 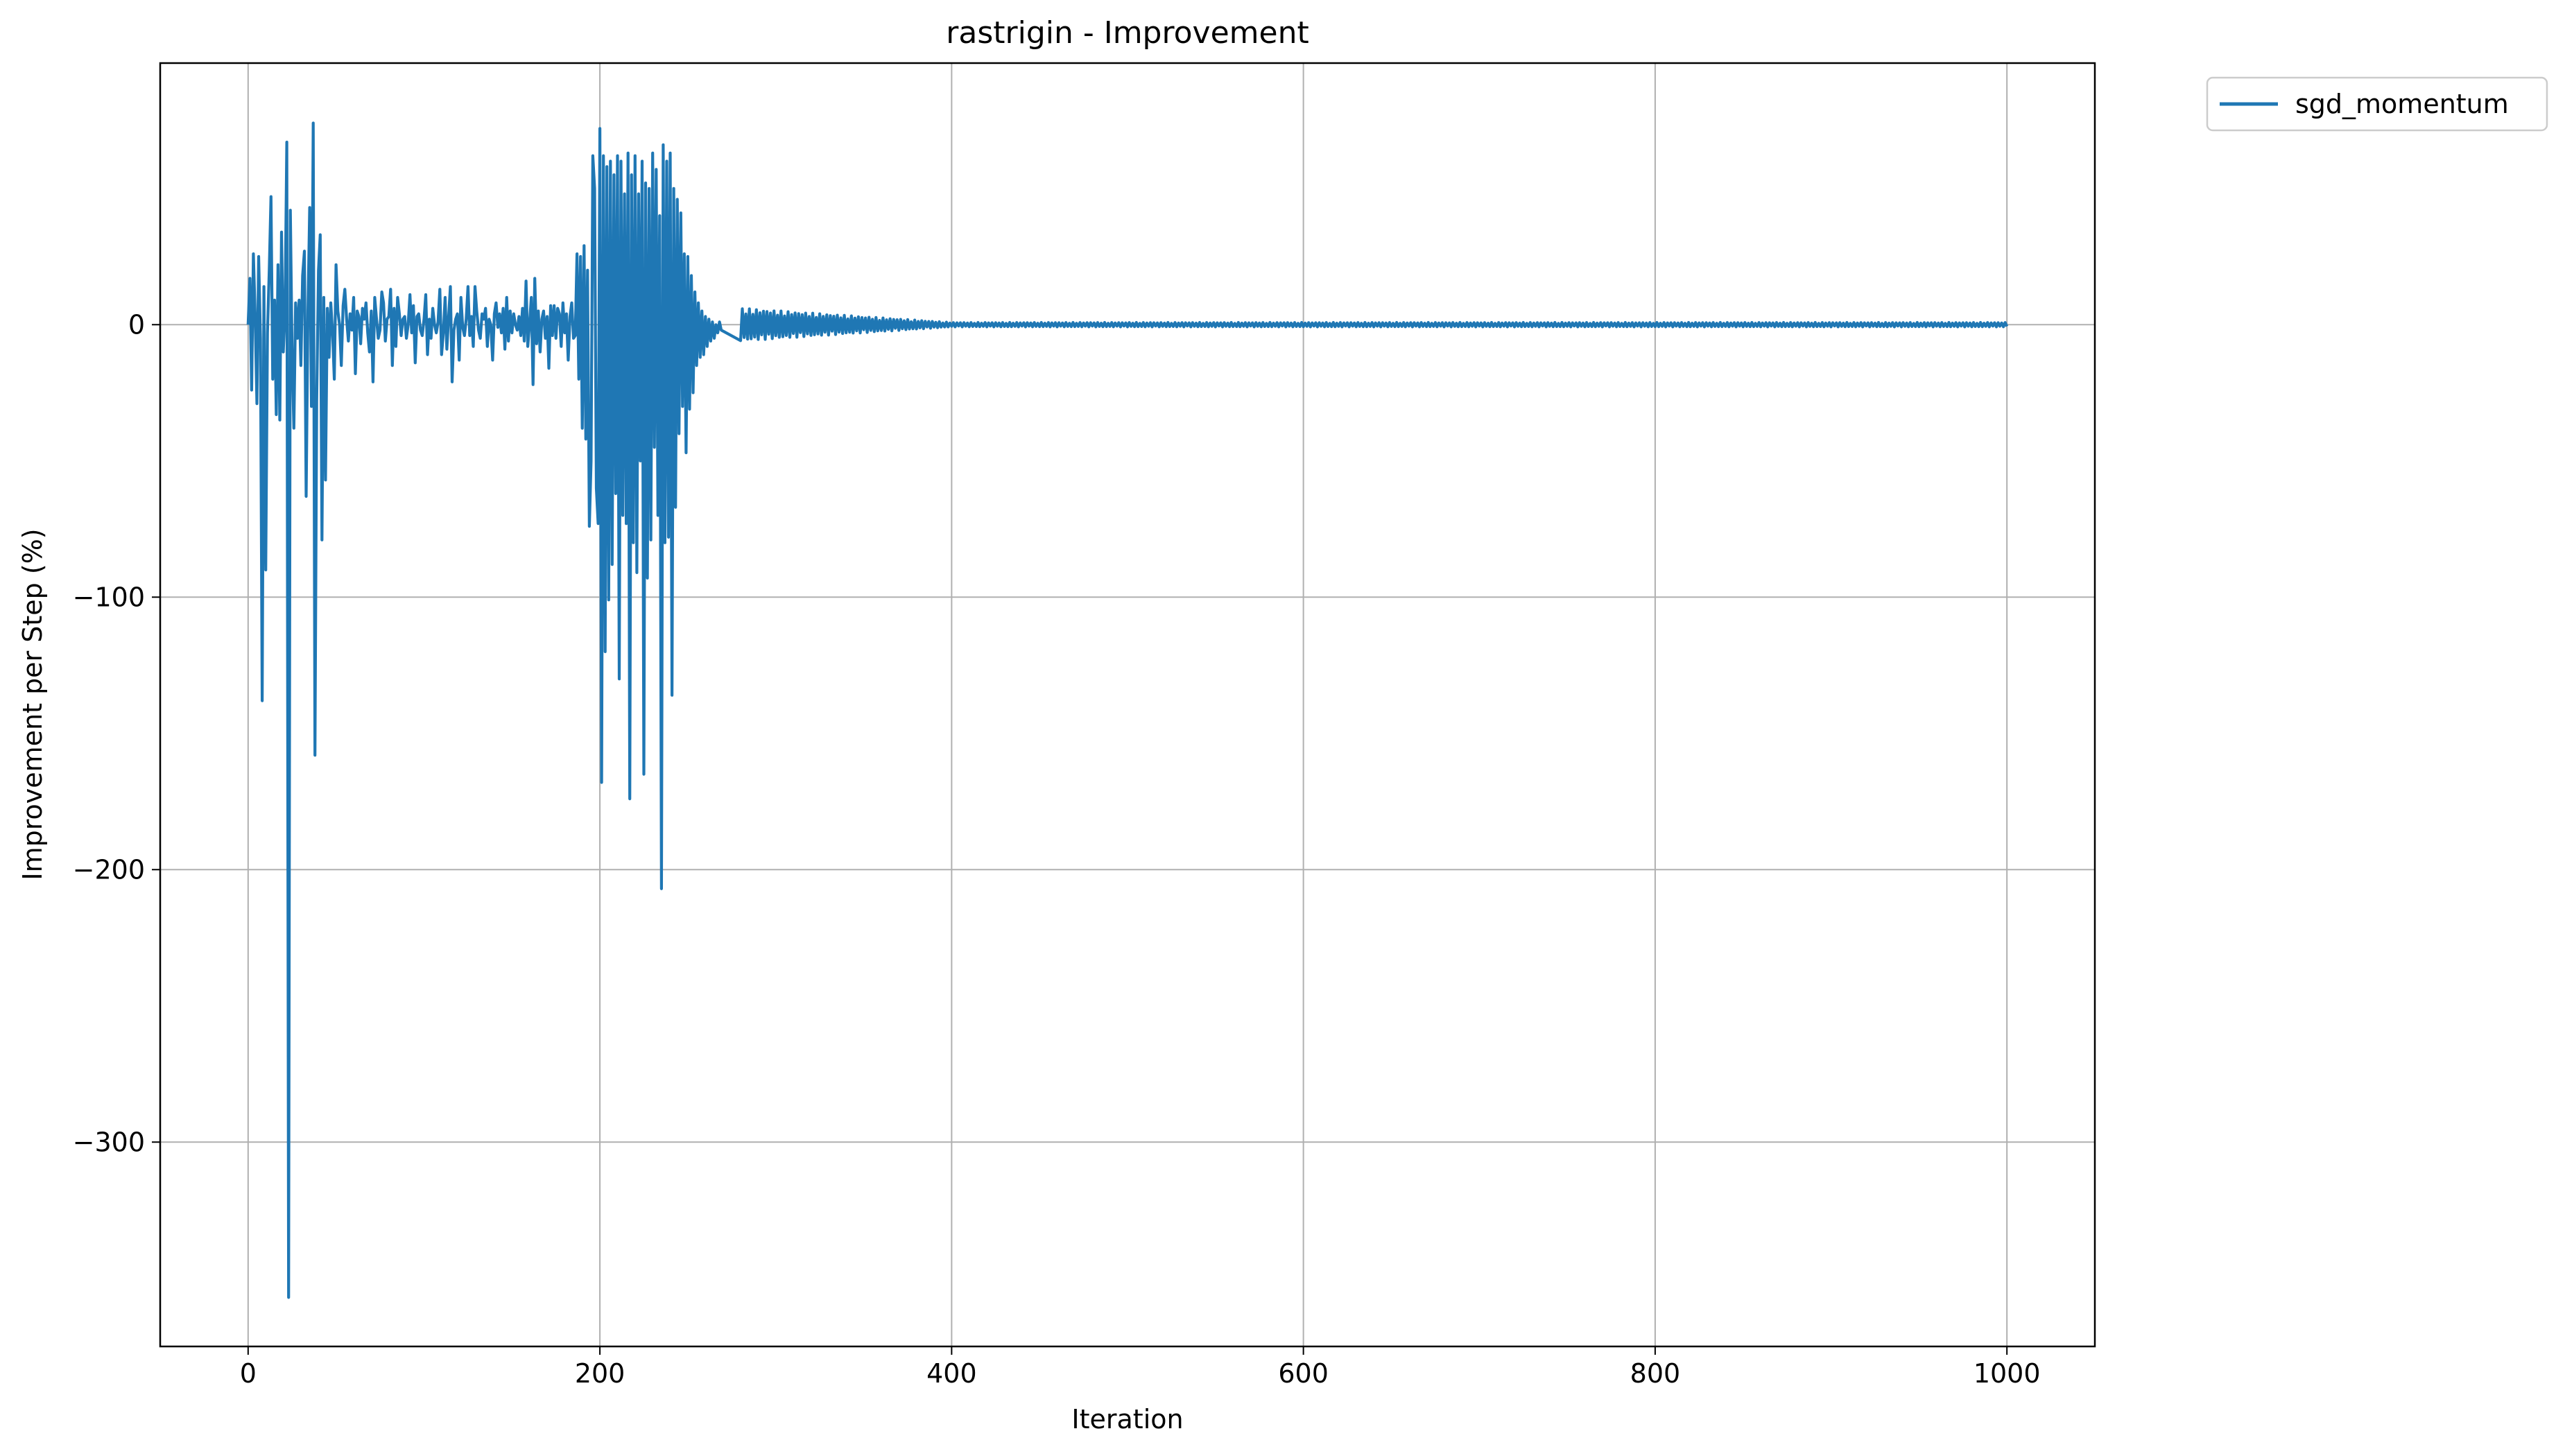 What do you see at coordinates (2008, 1373) in the screenshot?
I see `x-tick-label: 1000` at bounding box center [2008, 1373].